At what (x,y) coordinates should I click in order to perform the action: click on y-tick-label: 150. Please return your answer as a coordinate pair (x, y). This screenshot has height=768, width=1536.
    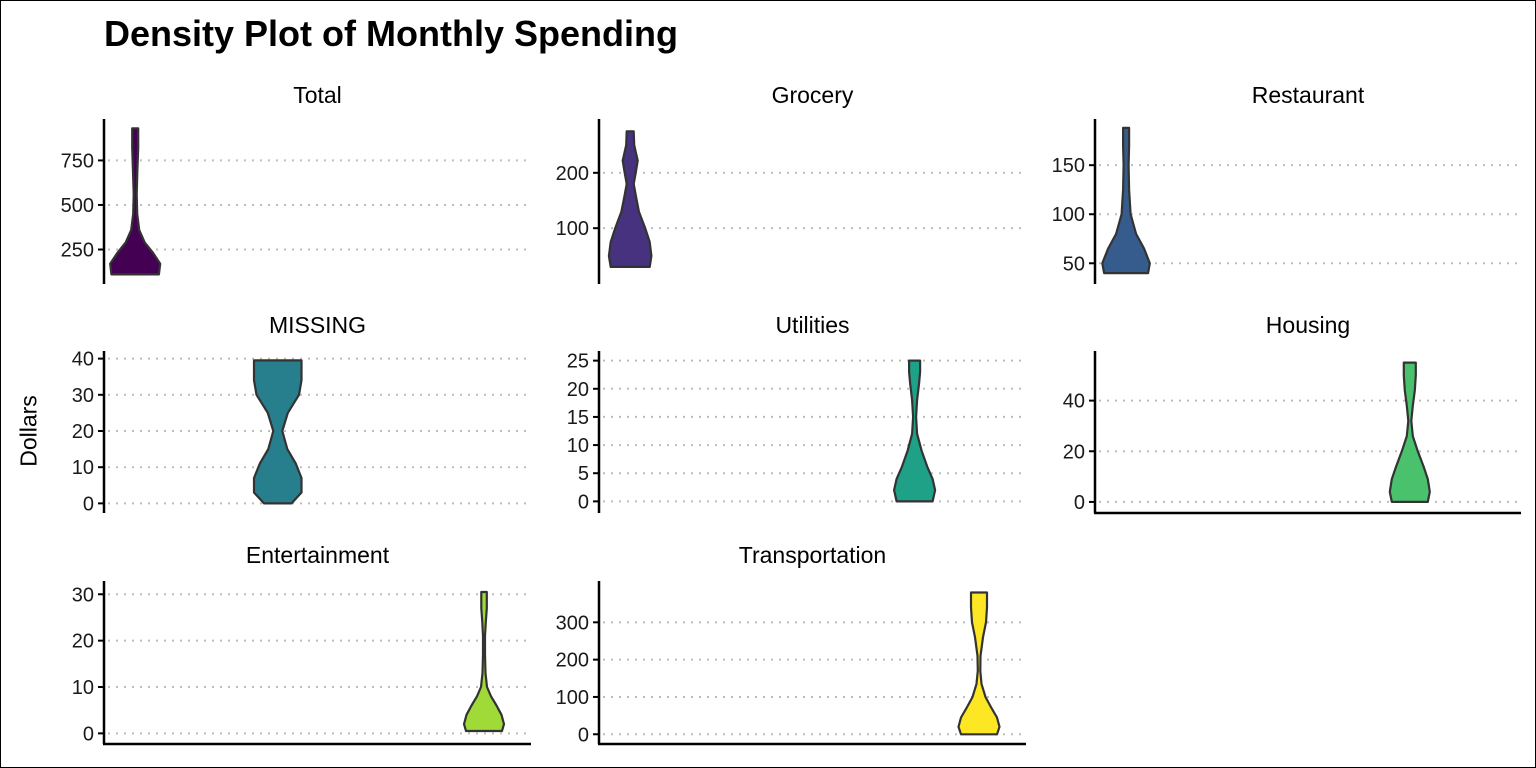
    Looking at the image, I should click on (1068, 166).